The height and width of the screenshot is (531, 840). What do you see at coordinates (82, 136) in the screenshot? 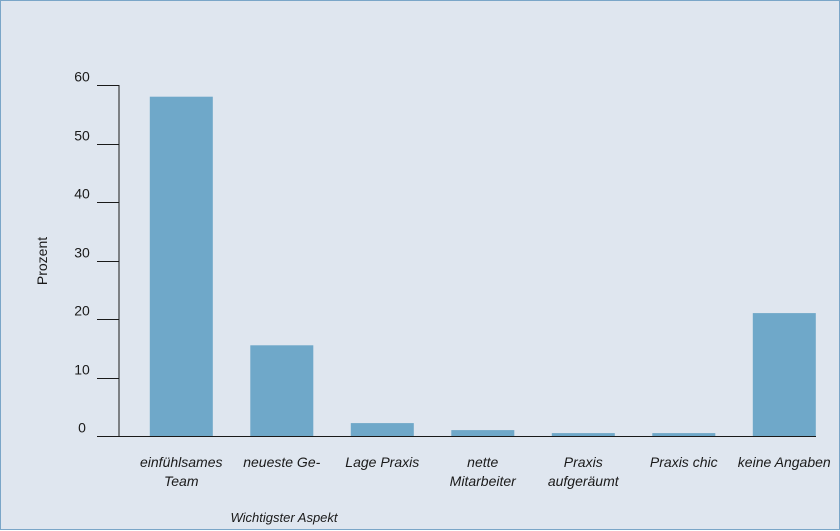
I see `y-tick-label: 50` at bounding box center [82, 136].